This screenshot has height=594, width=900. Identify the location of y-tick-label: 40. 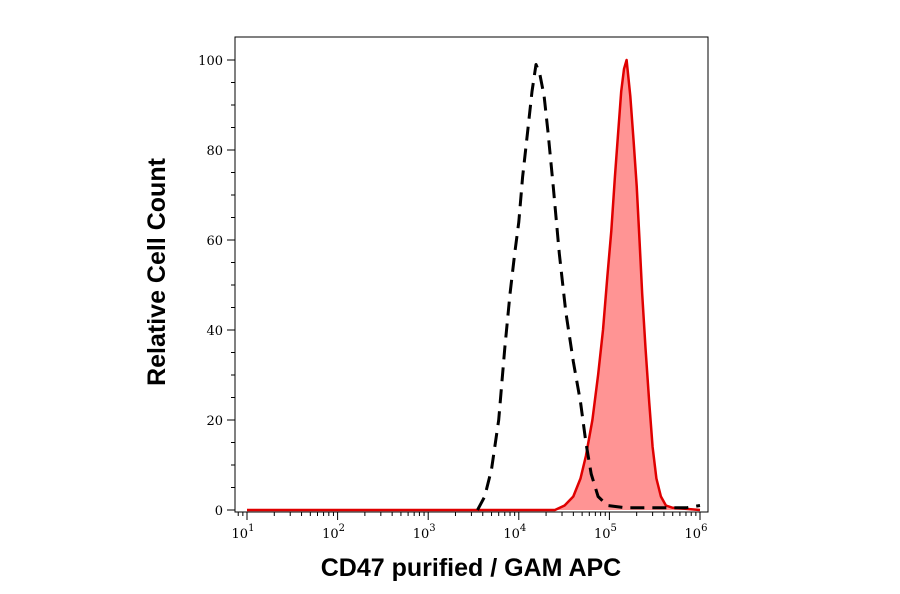
(214, 331).